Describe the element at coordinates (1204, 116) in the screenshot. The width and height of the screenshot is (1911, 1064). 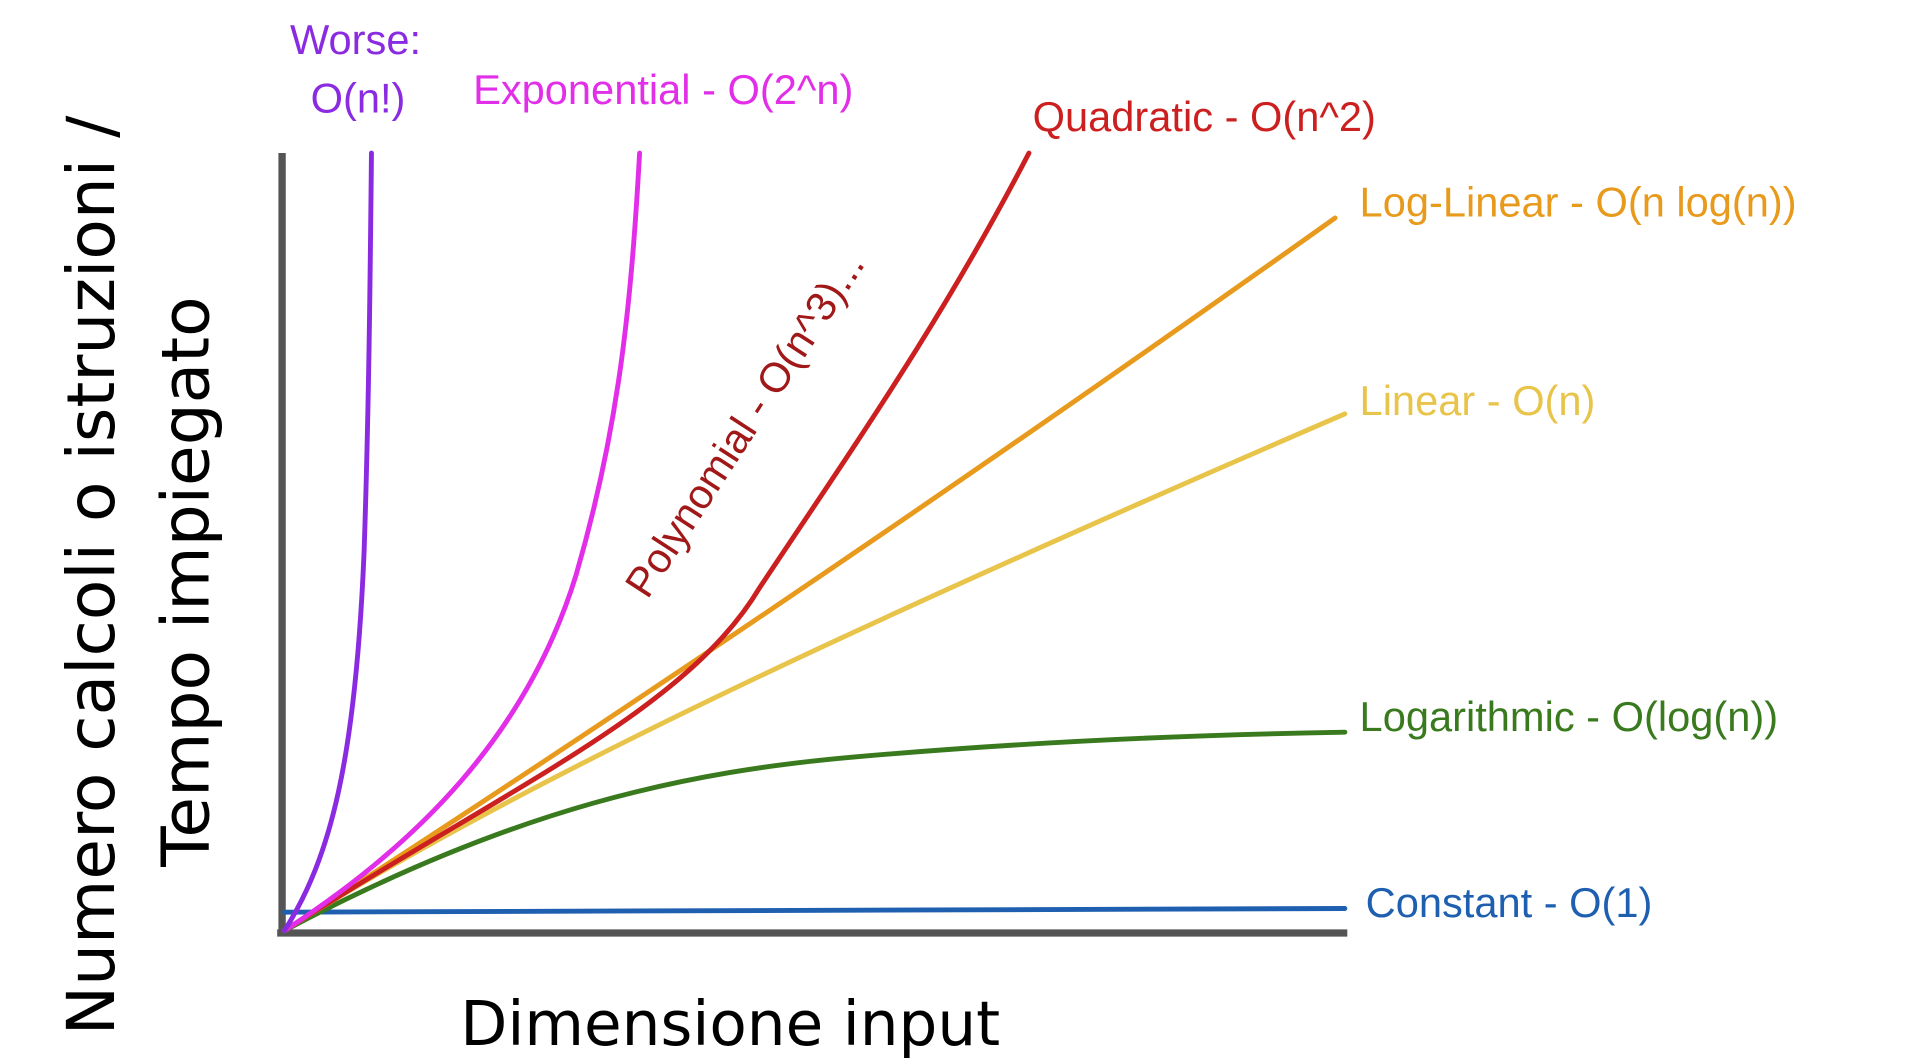
I see `curve-label: Quadratic - O(n^2)` at that location.